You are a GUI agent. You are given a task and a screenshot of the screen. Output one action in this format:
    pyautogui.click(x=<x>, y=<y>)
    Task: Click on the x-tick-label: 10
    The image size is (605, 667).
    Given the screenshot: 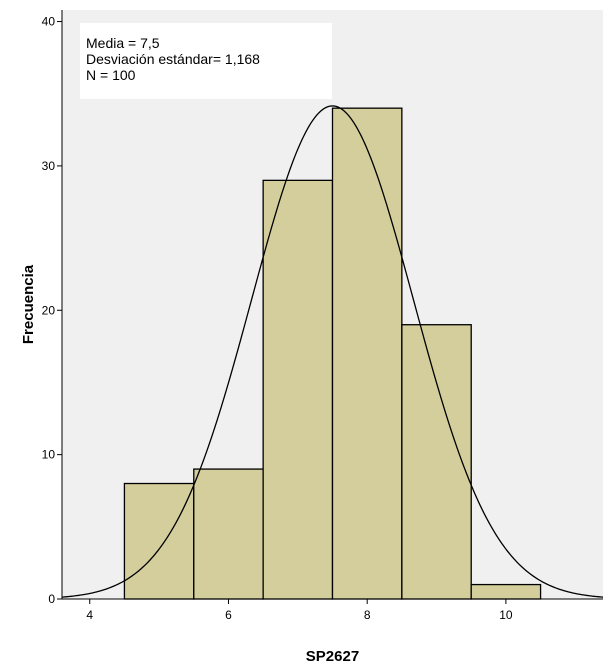 What is the action you would take?
    pyautogui.click(x=506, y=615)
    